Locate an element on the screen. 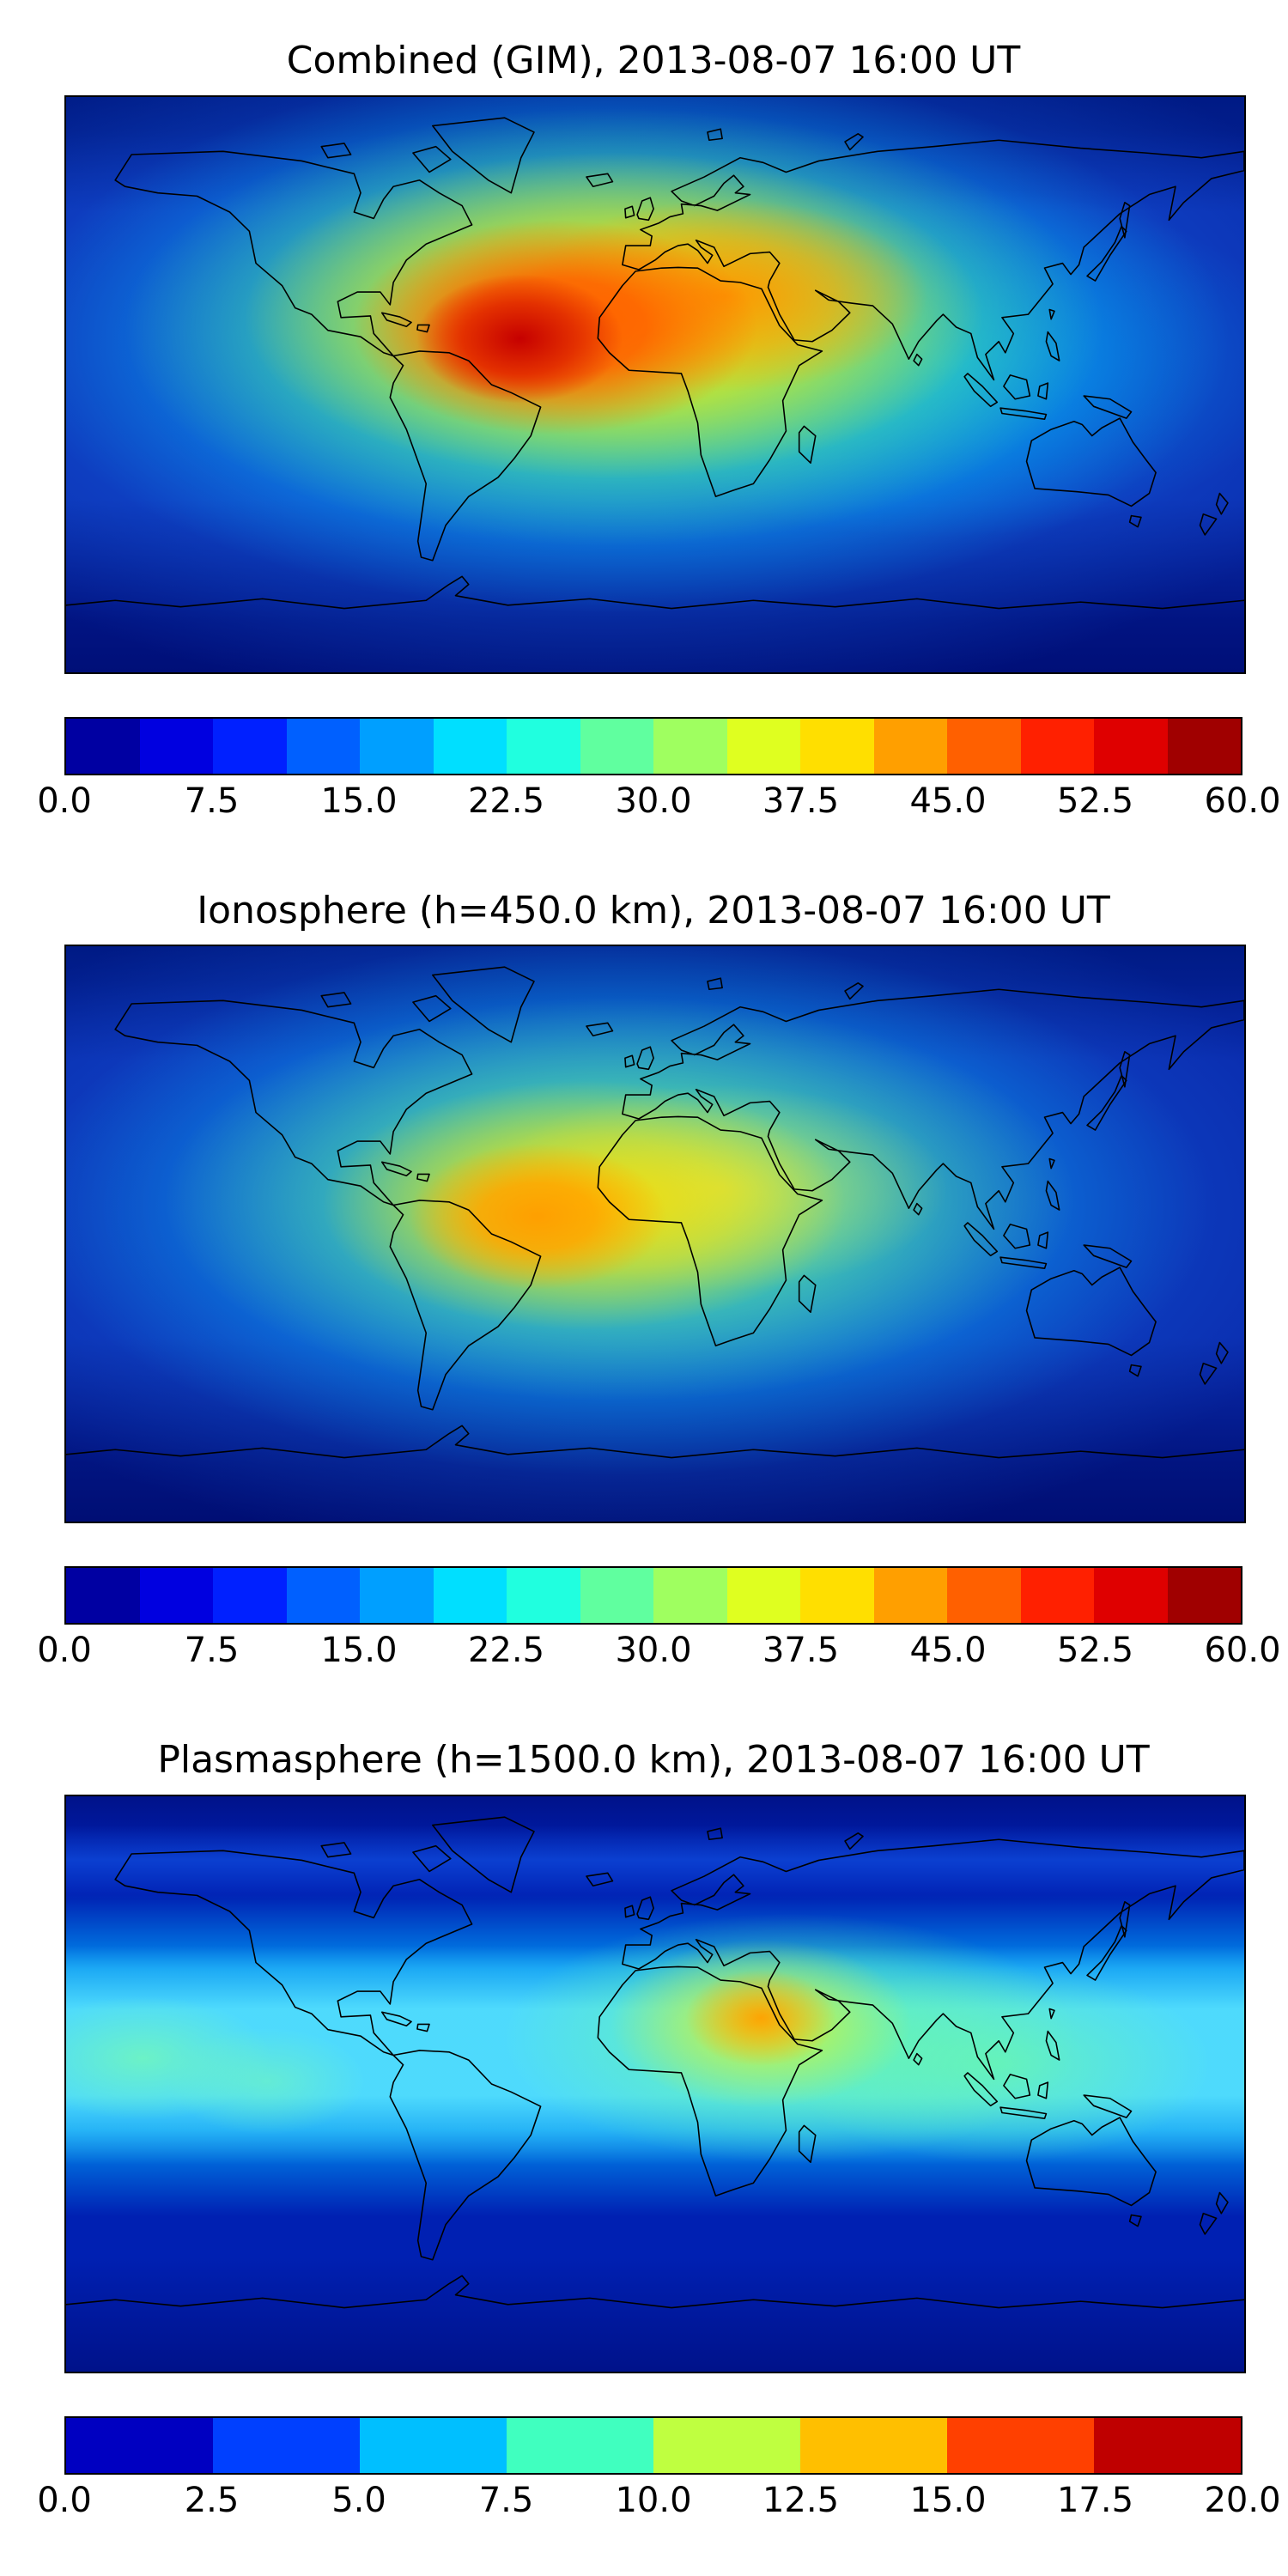 The width and height of the screenshot is (1288, 2576). colorbar-ticks-combined: 0.0 7.5 15.0 22.5 30.0 37.5 45.0 52.5 60.0 is located at coordinates (658, 802).